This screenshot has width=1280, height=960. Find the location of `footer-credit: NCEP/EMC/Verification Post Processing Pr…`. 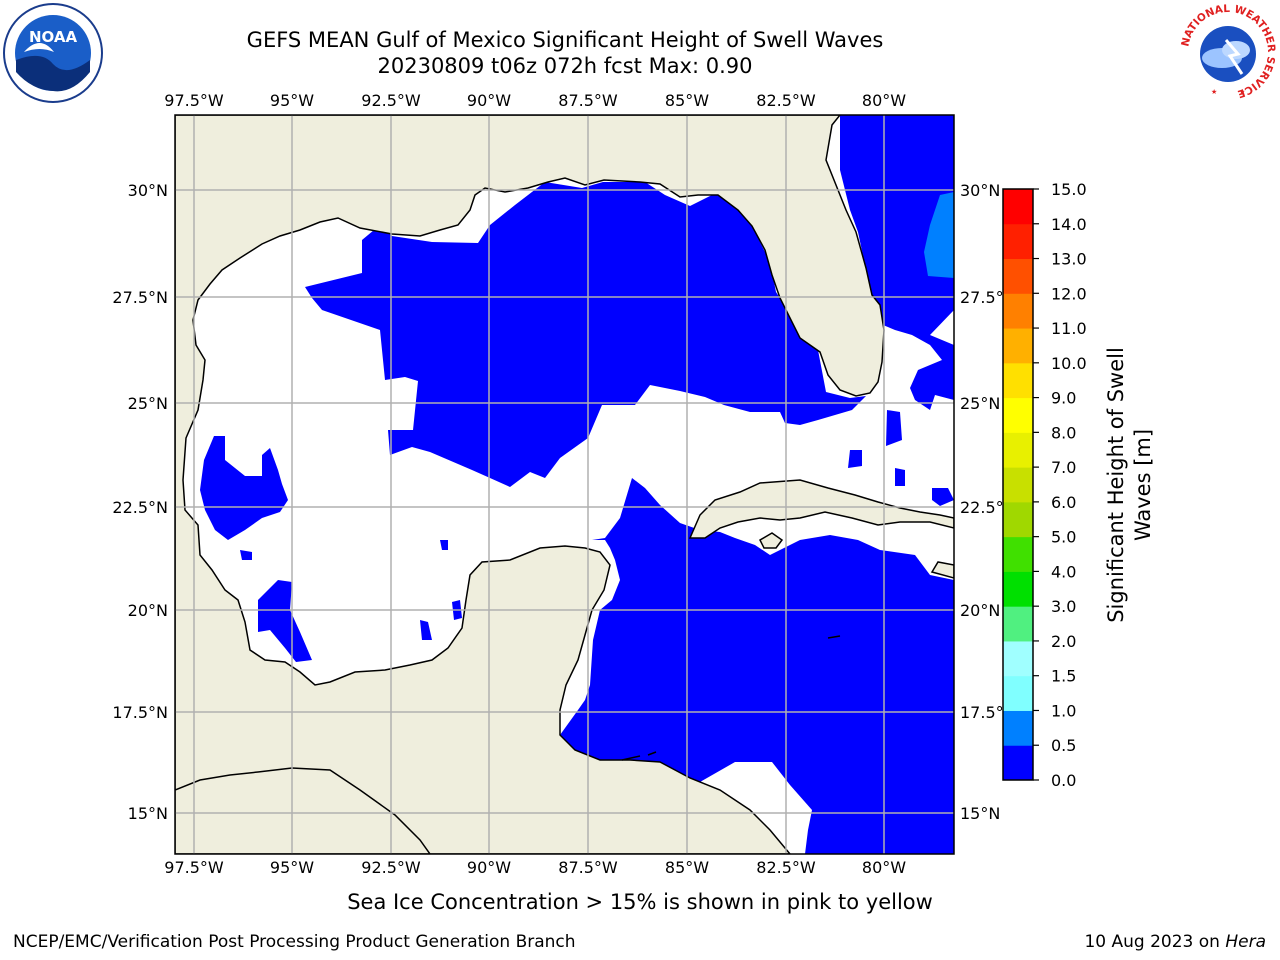

footer-credit: NCEP/EMC/Verification Post Processing Pr… is located at coordinates (294, 942).